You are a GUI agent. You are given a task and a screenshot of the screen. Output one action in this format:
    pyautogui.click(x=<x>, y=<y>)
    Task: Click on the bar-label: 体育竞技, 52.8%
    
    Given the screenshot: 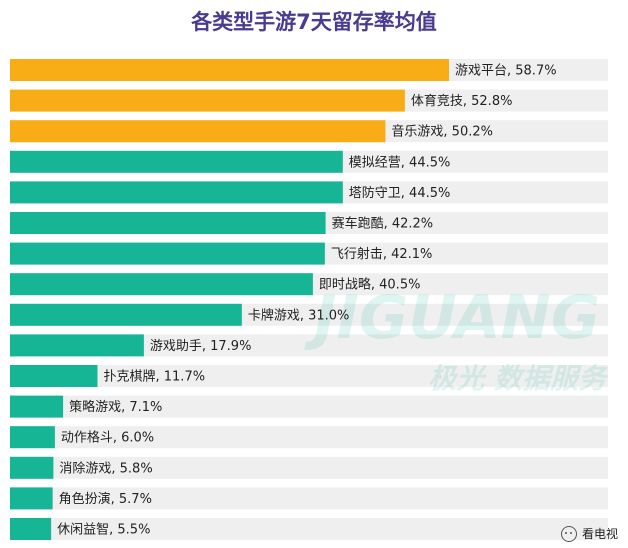 What is the action you would take?
    pyautogui.click(x=462, y=101)
    